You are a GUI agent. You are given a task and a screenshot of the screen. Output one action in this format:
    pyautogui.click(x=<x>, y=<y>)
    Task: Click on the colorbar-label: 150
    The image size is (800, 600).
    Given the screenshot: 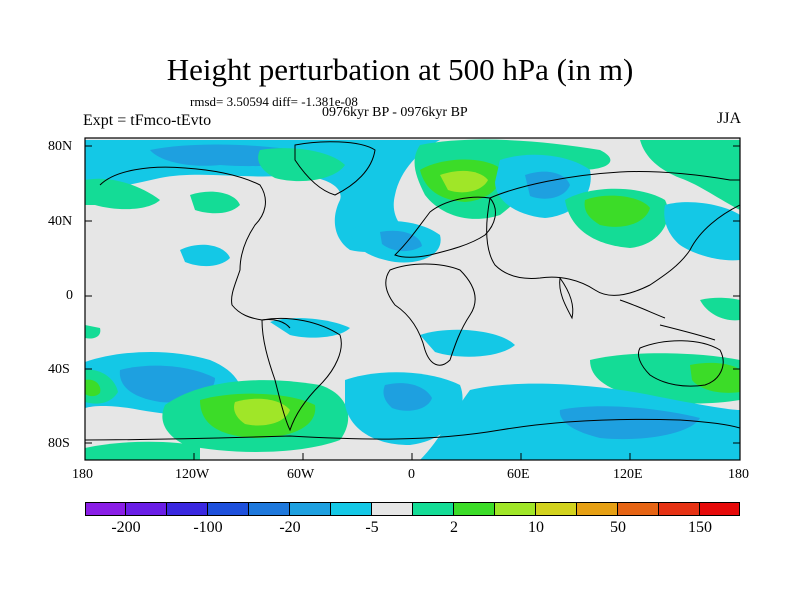 What is the action you would take?
    pyautogui.click(x=700, y=527)
    